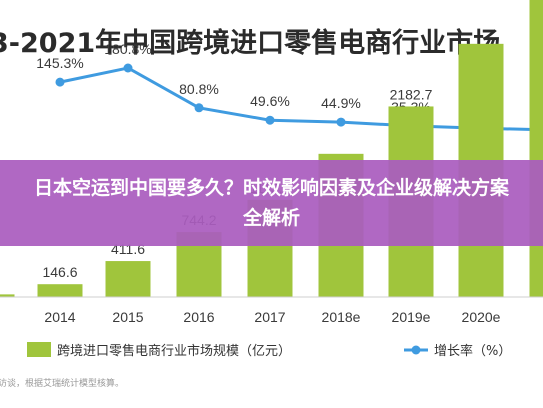 This screenshot has width=543, height=408. Describe the element at coordinates (59, 317) in the screenshot. I see `x-tick-label-2014: 2014` at that location.